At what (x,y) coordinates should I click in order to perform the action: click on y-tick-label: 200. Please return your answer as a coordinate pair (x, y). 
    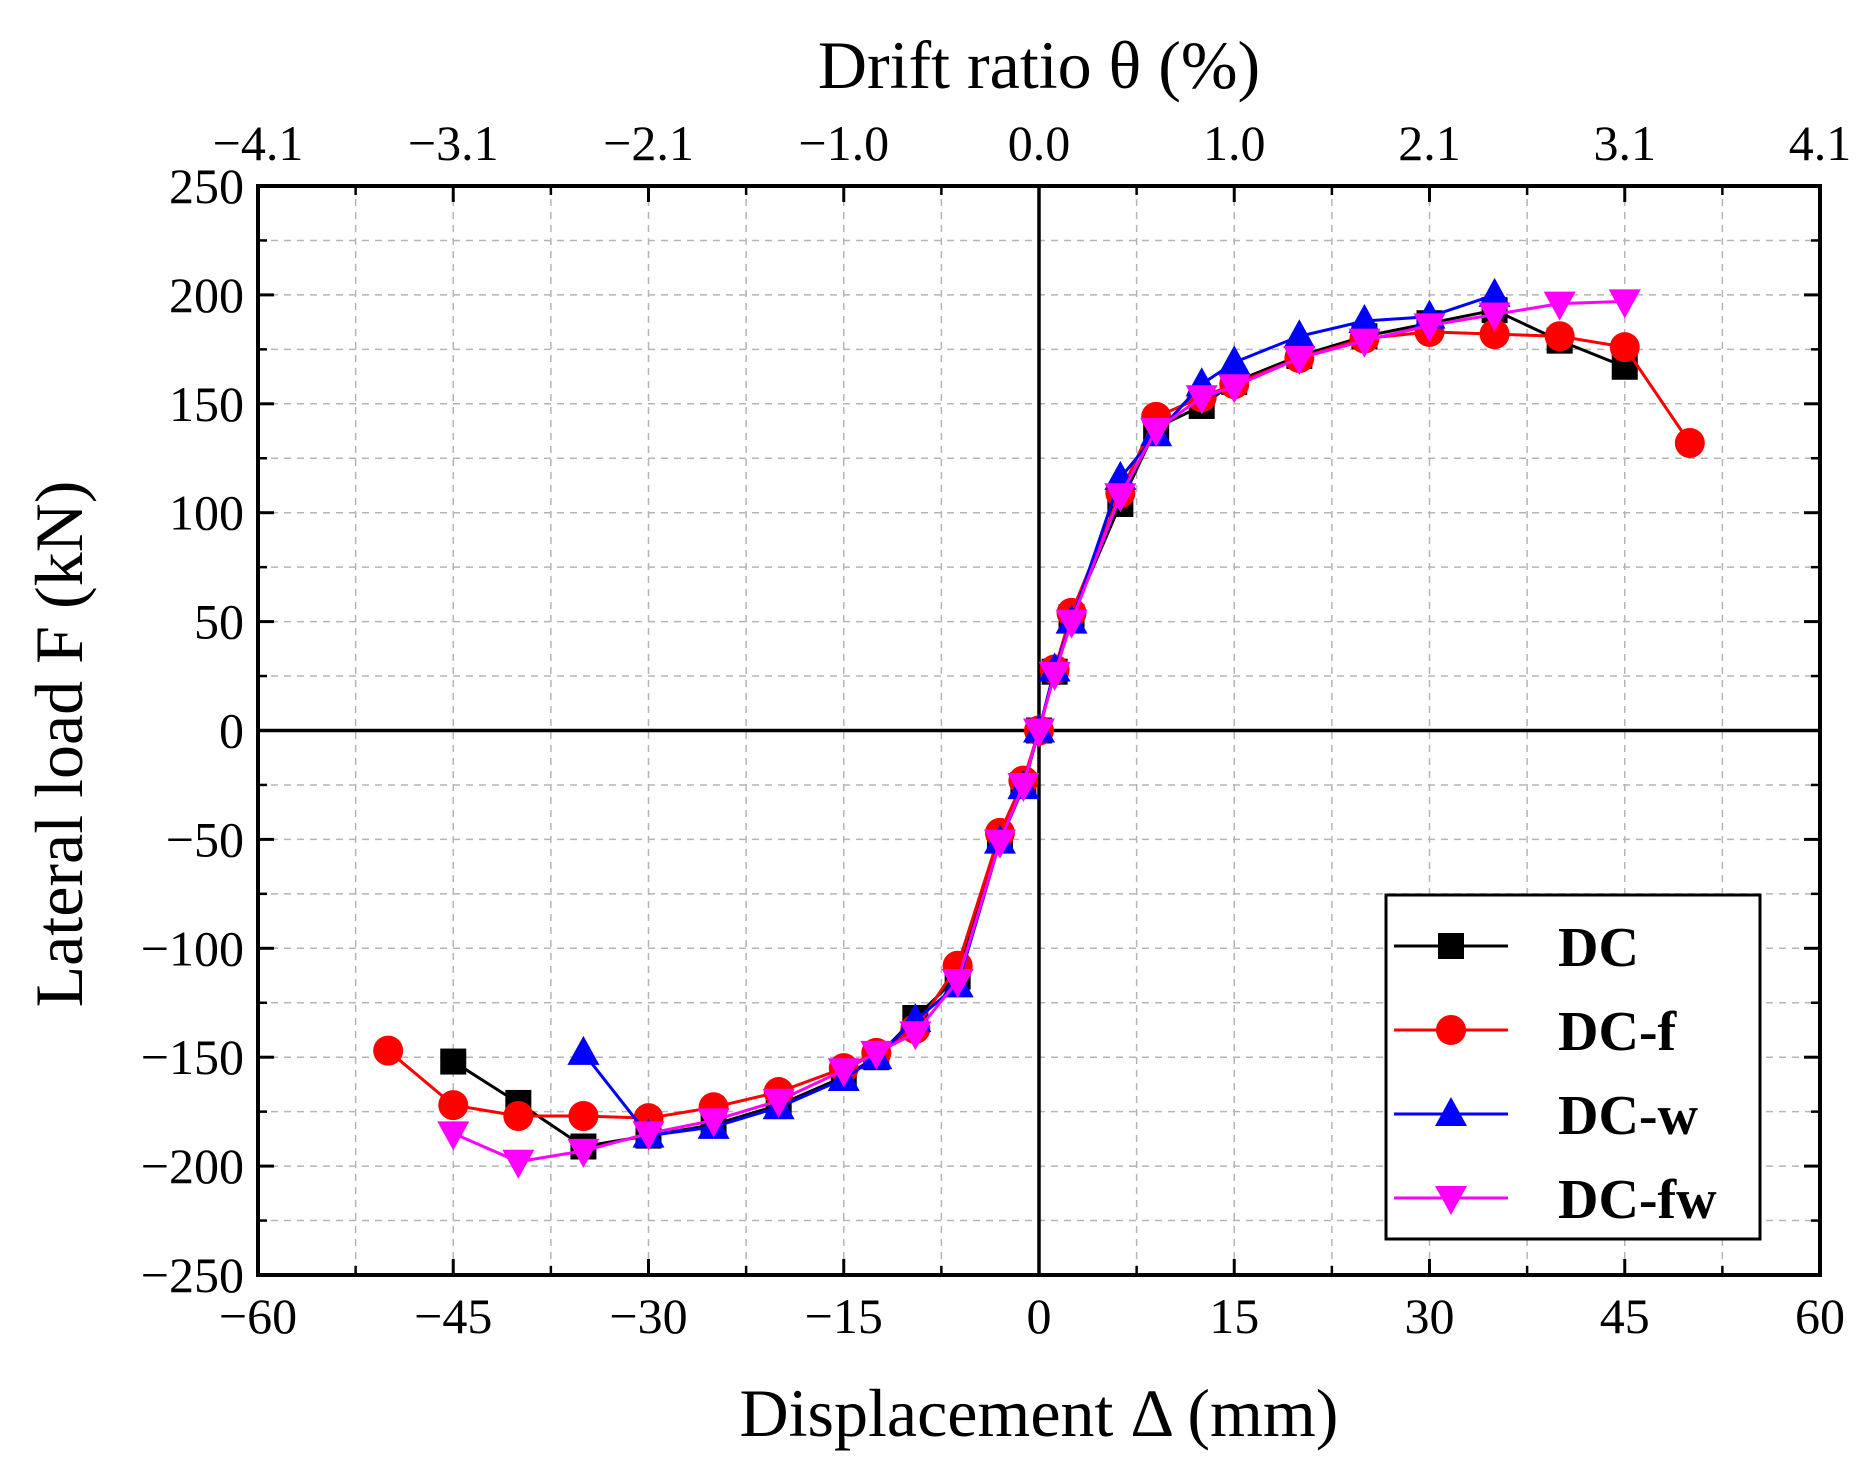
    Looking at the image, I should click on (206, 295).